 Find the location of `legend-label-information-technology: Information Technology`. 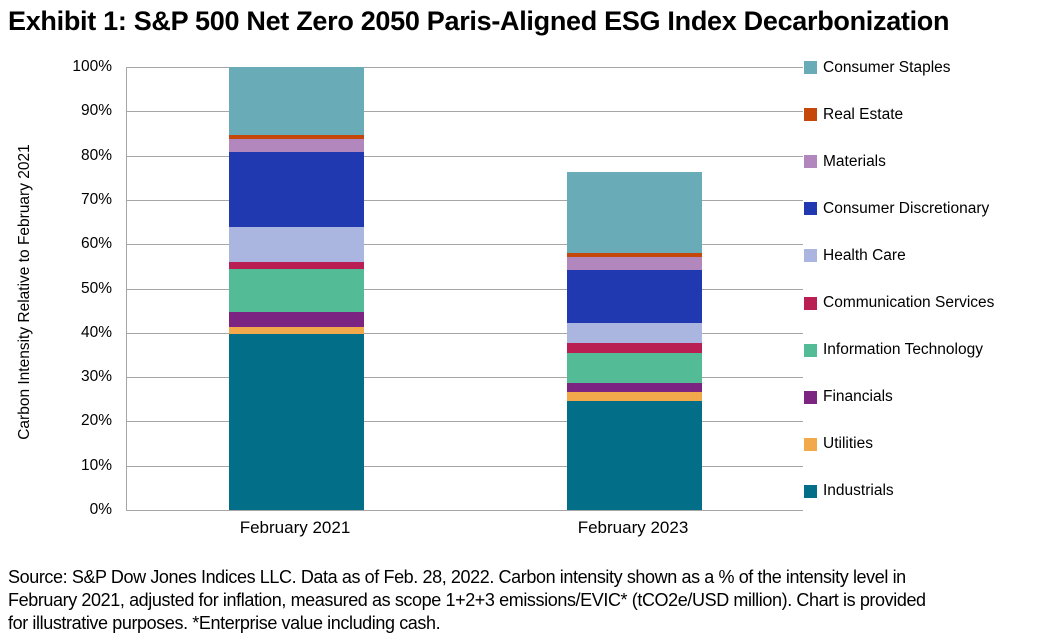

legend-label-information-technology: Information Technology is located at coordinates (903, 350).